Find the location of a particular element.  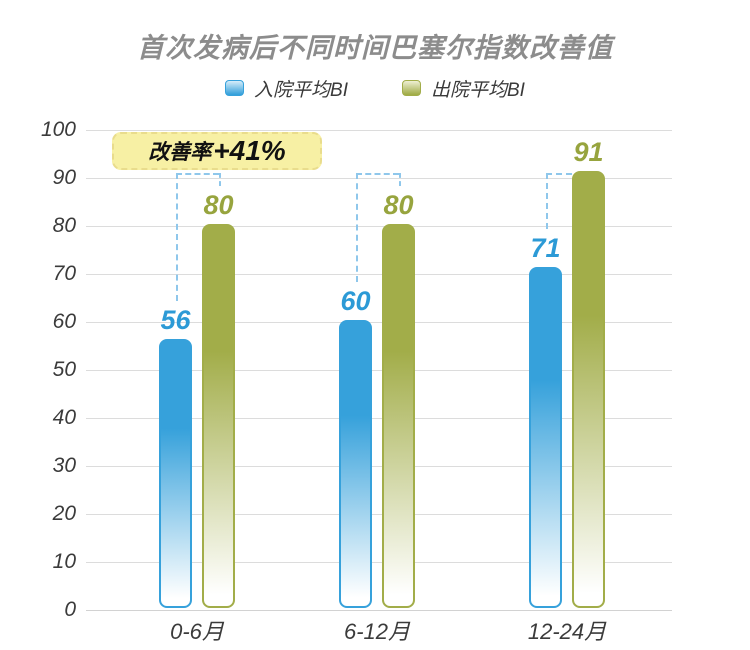

y-tick-label: 80 is located at coordinates (64, 225).